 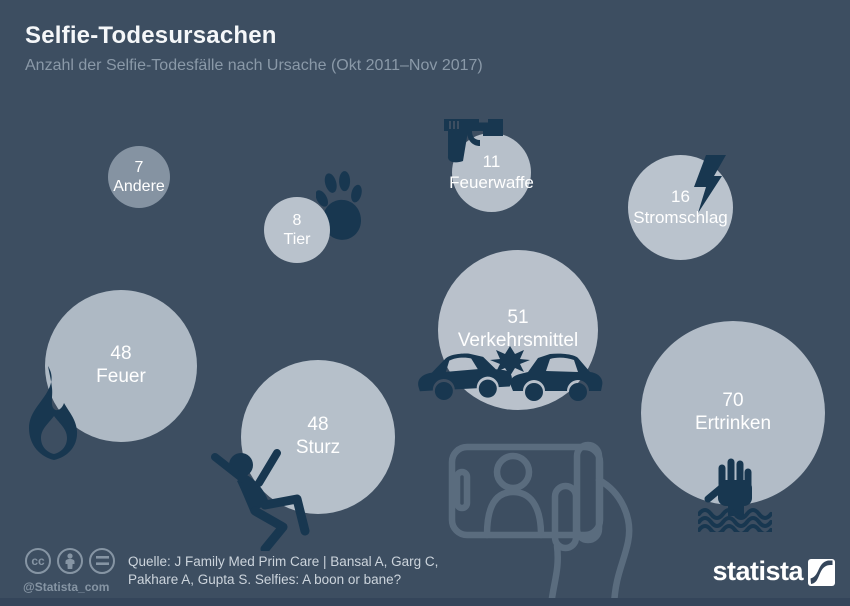 I want to click on bubble-verkehrsmittel-label: Verkehrsmittel, so click(x=518, y=340).